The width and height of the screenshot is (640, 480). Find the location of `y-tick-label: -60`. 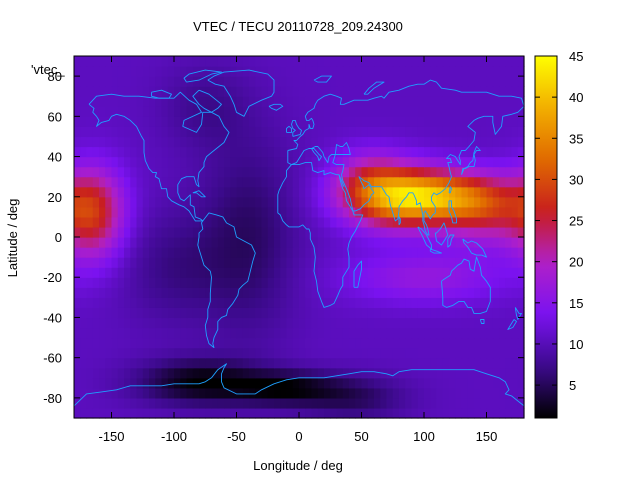

y-tick-label: -60 is located at coordinates (52, 358).